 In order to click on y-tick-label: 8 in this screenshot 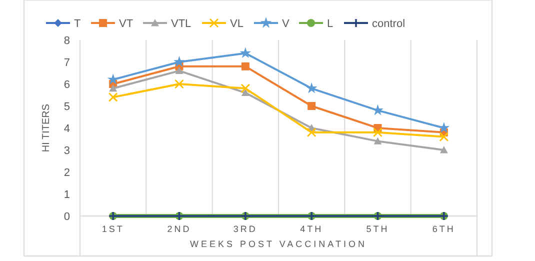, I will do `click(67, 40)`.